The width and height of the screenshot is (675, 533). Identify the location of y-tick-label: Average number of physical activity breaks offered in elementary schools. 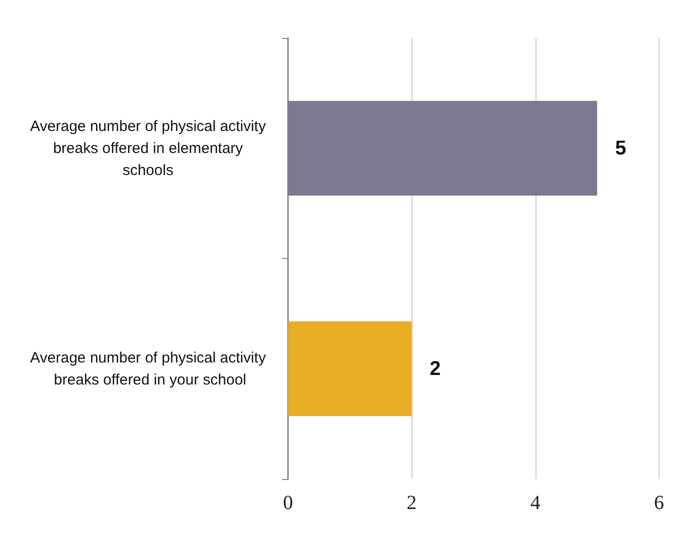
(148, 148).